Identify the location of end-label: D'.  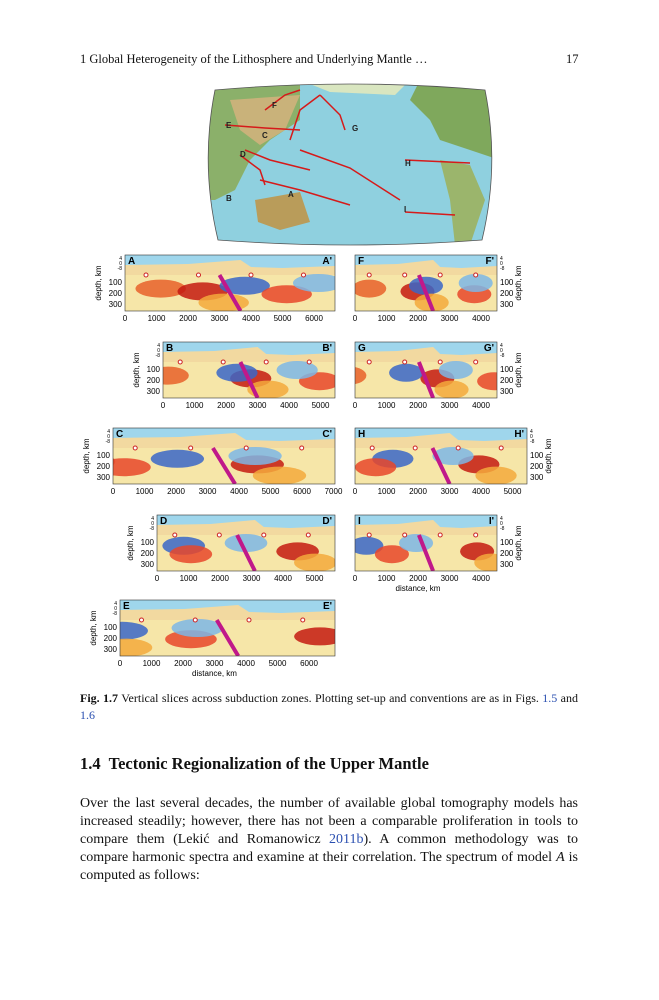
(327, 521).